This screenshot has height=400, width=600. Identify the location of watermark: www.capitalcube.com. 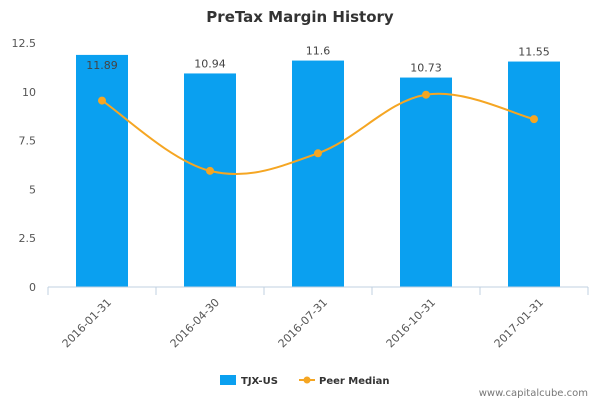
(533, 393).